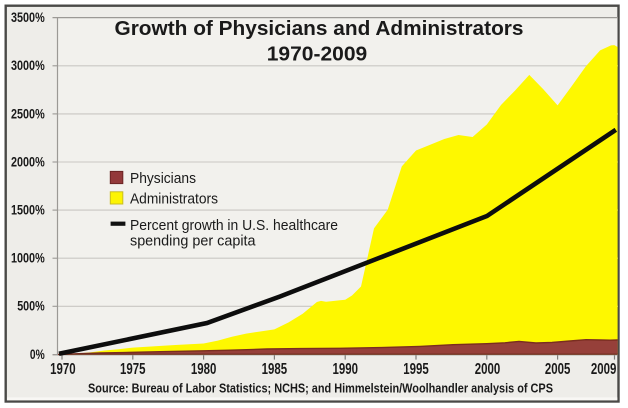  I want to click on svg-text: 3500%, so click(28, 17).